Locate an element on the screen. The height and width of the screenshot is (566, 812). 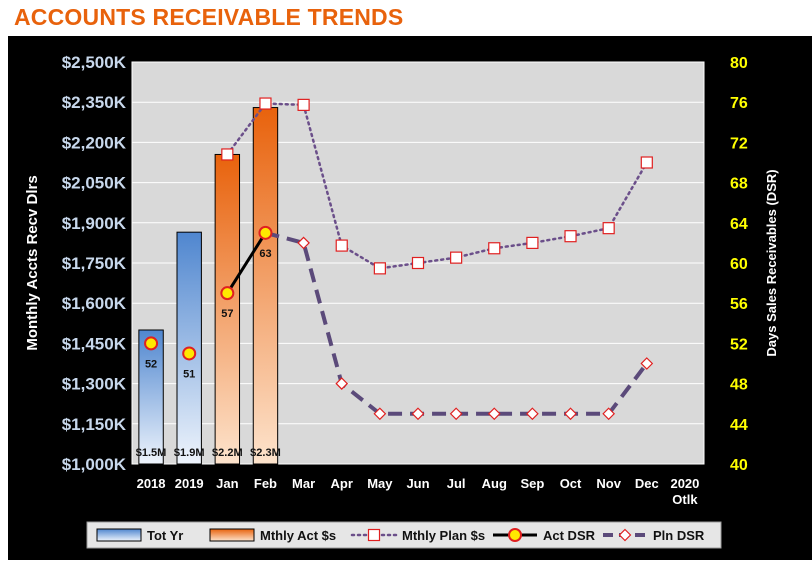
y-tick-label: $1,450K is located at coordinates (94, 343).